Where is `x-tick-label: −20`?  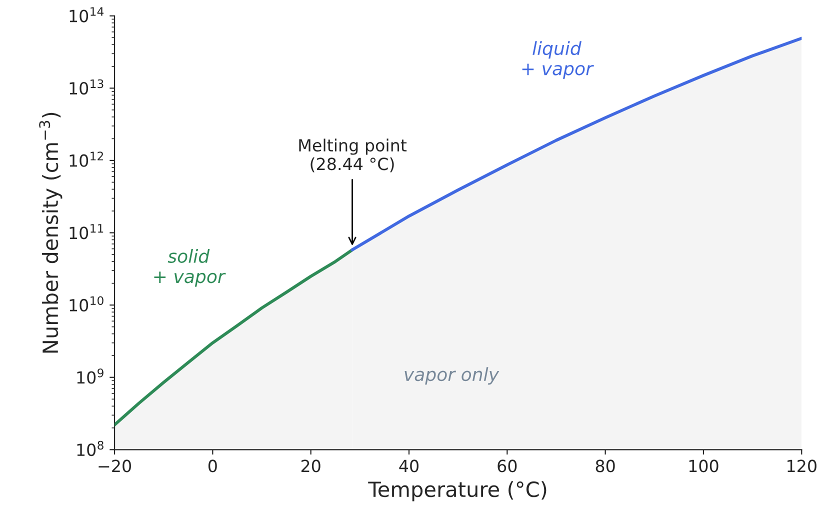
x-tick-label: −20 is located at coordinates (114, 466).